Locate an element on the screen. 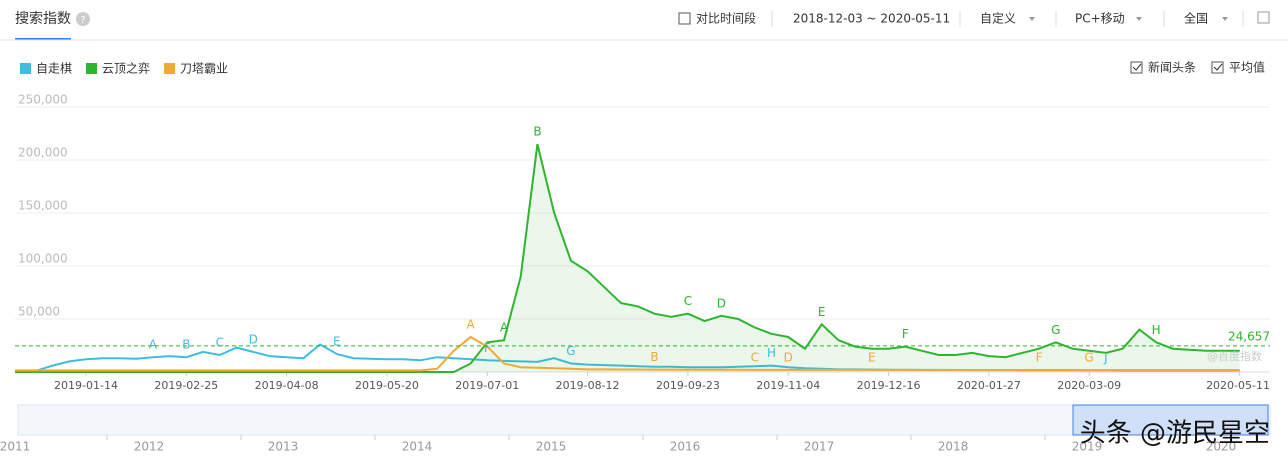 The height and width of the screenshot is (469, 1288). credit-watermark: 头条 @游民星空 is located at coordinates (1175, 434).